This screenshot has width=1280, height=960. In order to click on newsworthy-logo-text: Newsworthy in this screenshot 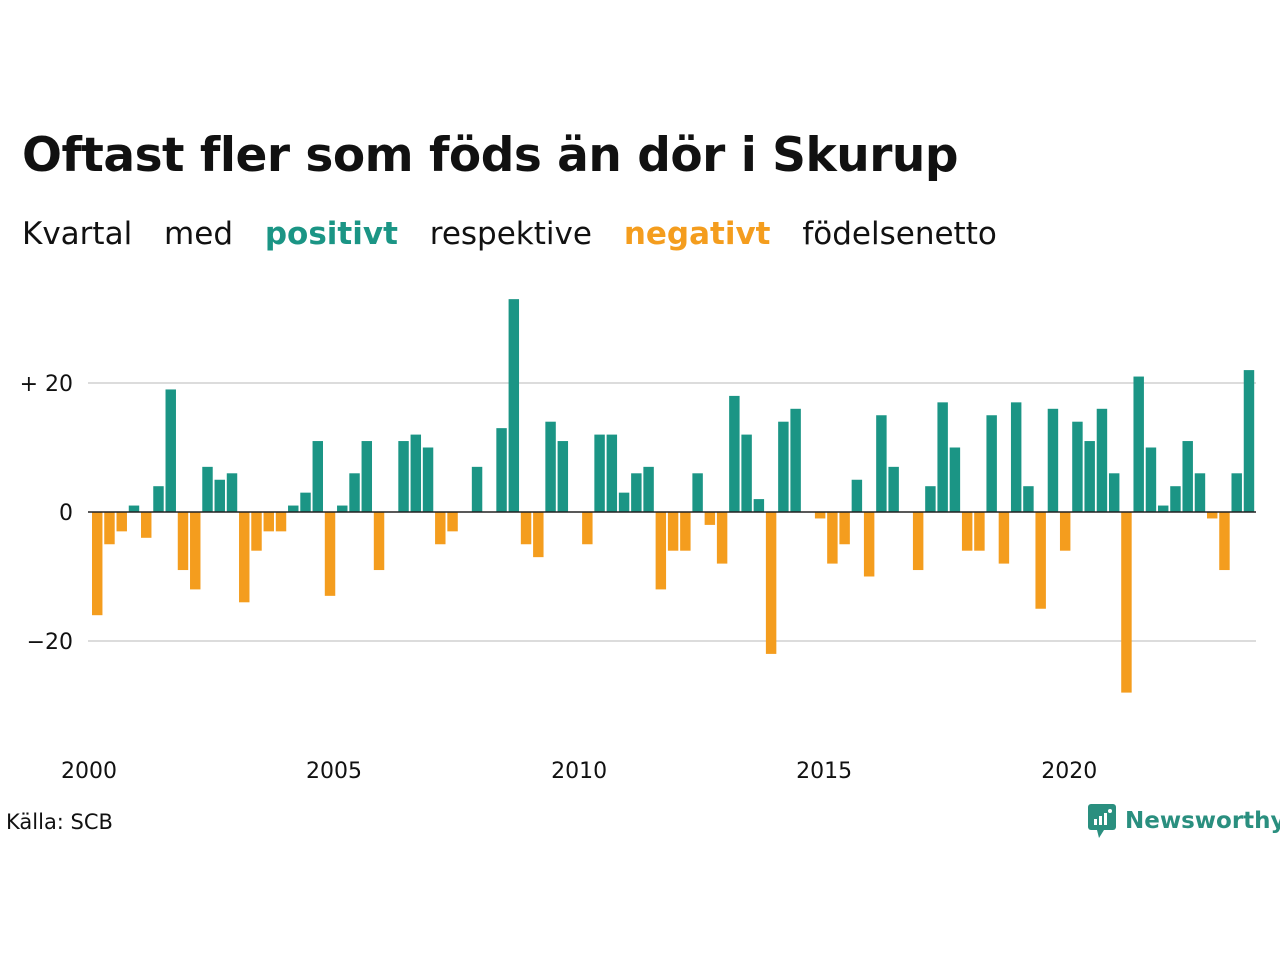, I will do `click(1202, 821)`.